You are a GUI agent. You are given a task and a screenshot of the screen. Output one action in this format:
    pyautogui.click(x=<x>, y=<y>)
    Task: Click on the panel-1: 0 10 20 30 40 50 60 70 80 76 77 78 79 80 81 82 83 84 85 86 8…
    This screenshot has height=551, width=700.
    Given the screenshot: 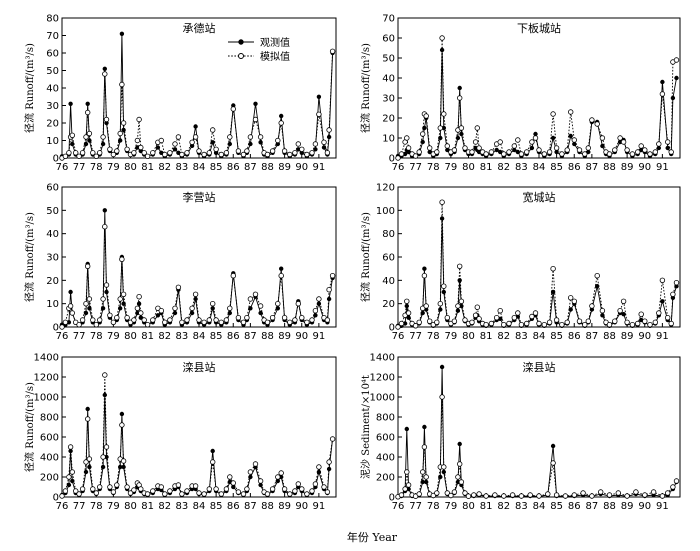 What is the action you would take?
    pyautogui.click(x=180, y=93)
    